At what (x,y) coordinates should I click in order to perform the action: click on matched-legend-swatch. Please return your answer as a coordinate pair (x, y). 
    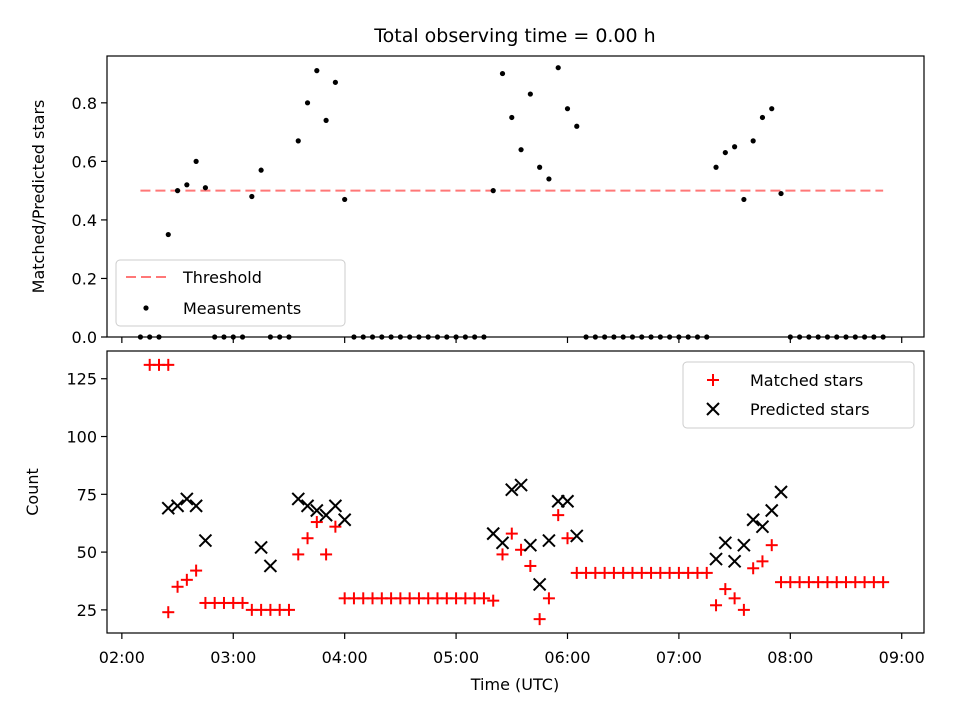
    Looking at the image, I should click on (713, 380).